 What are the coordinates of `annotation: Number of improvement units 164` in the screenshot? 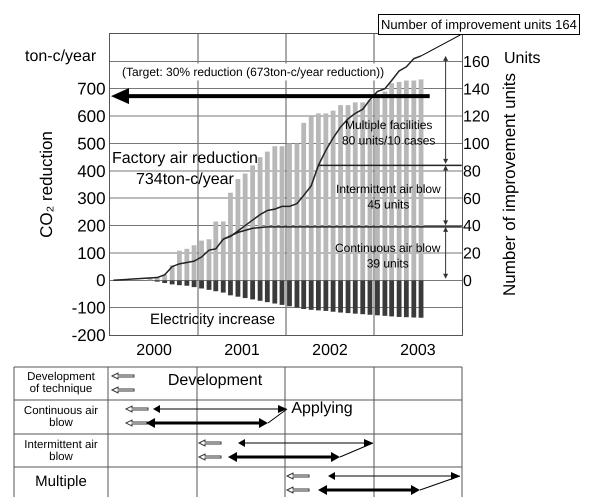 It's located at (479, 24).